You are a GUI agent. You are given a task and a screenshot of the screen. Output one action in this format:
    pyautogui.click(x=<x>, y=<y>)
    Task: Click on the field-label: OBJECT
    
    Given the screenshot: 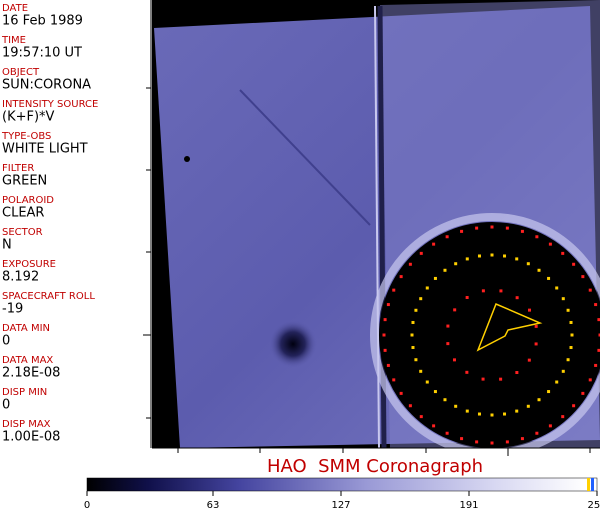 What is the action you would take?
    pyautogui.click(x=21, y=72)
    